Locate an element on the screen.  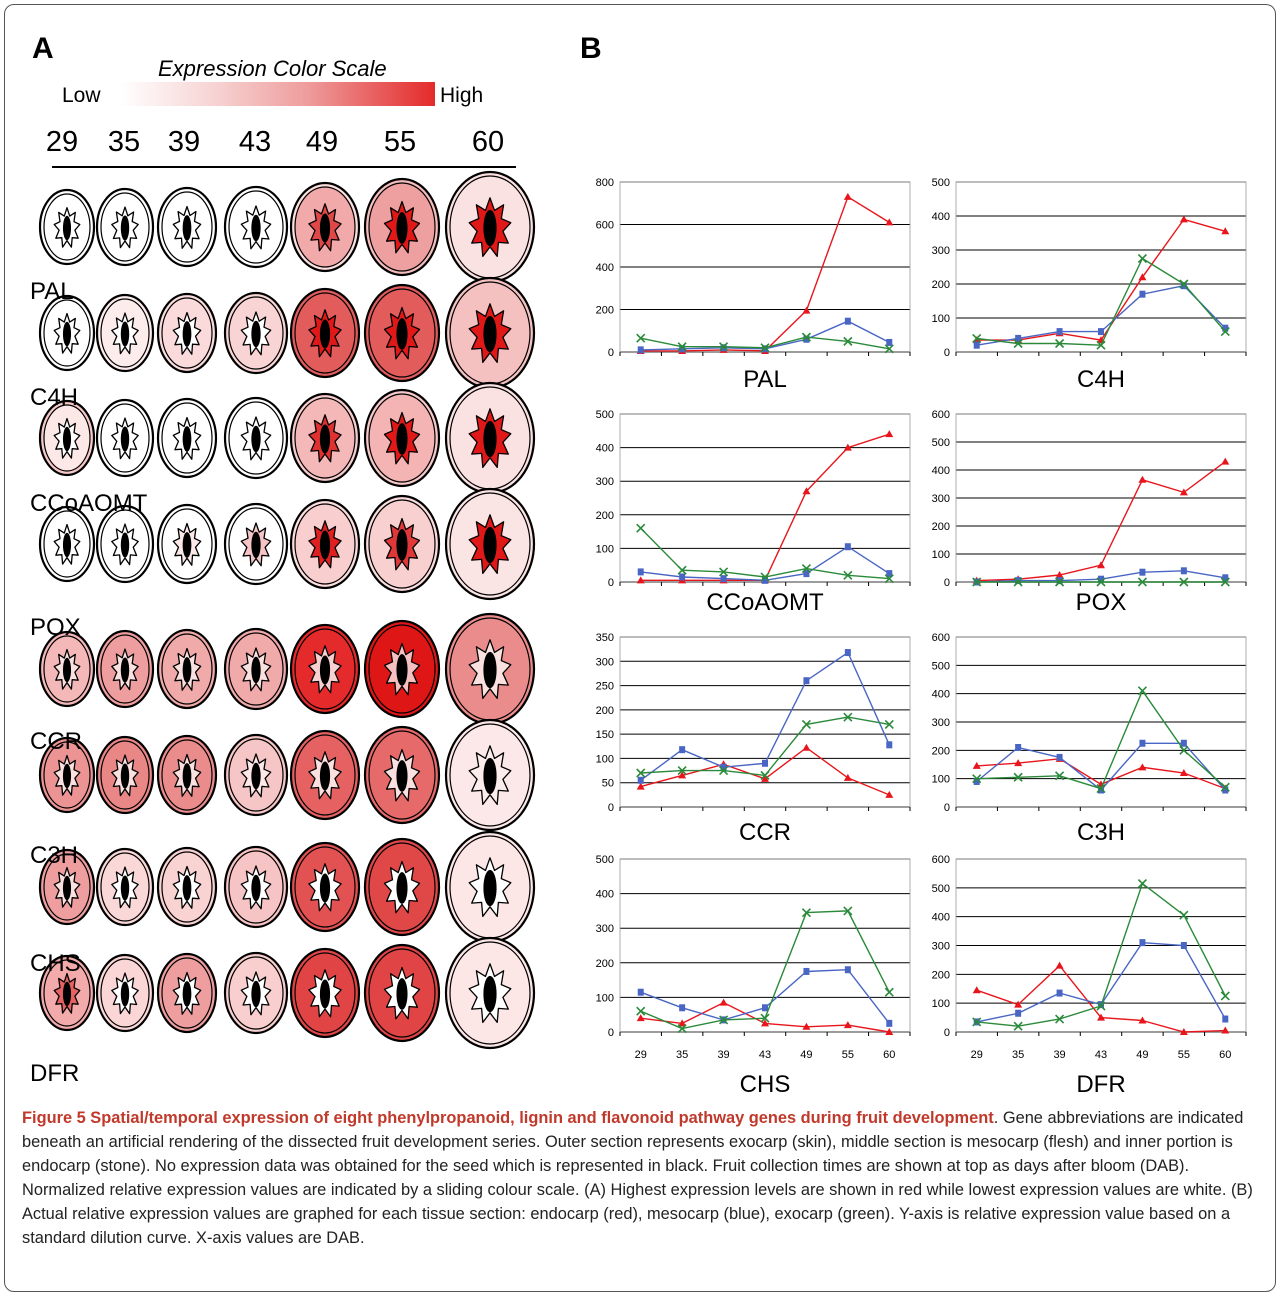
gene-label-ccr: CCR is located at coordinates (56, 741).